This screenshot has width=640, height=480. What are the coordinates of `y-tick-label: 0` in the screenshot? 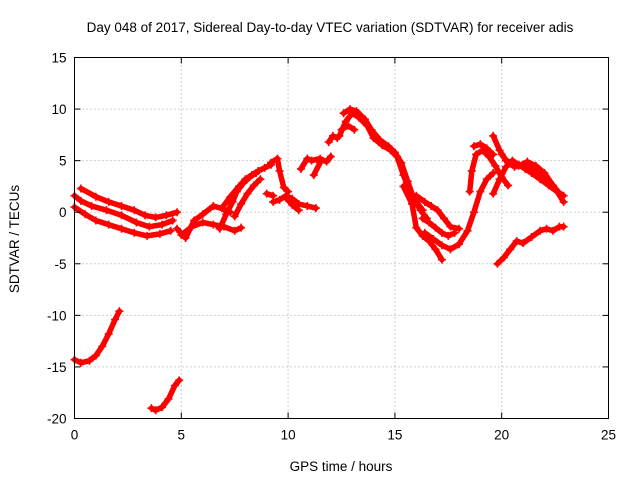 It's located at (63, 212).